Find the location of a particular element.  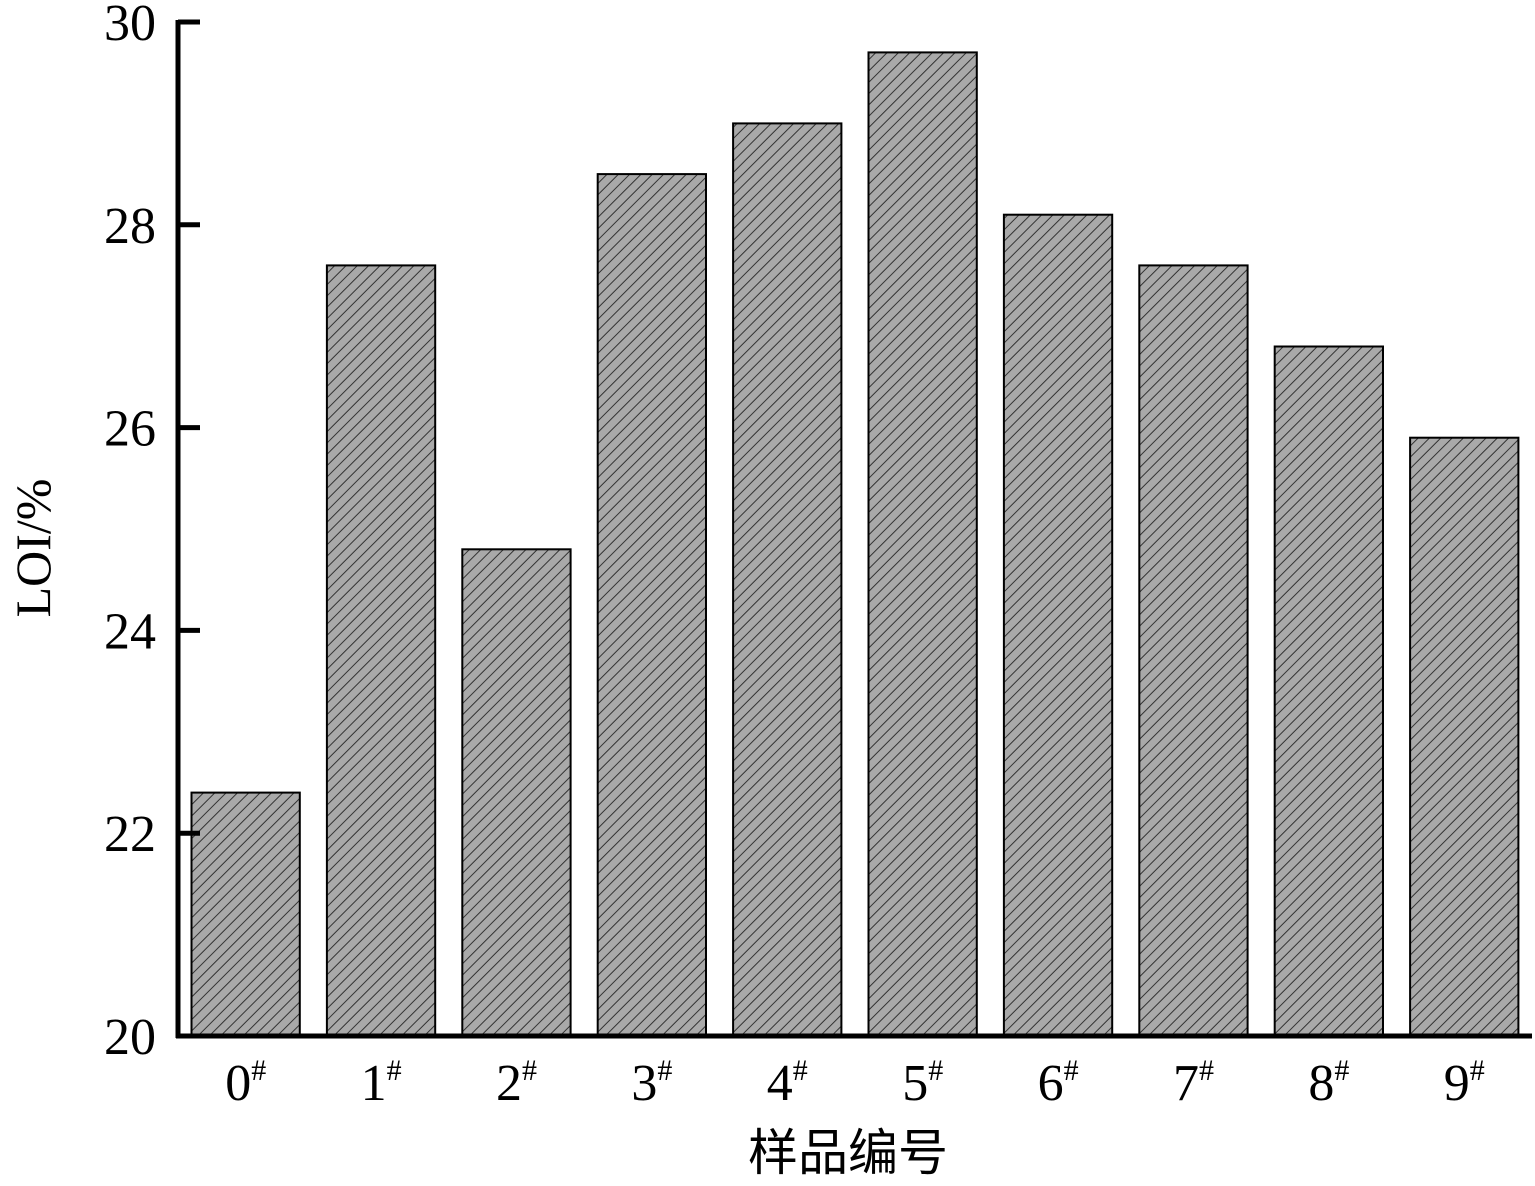

y-axis-title: LOI/% is located at coordinates (33, 548).